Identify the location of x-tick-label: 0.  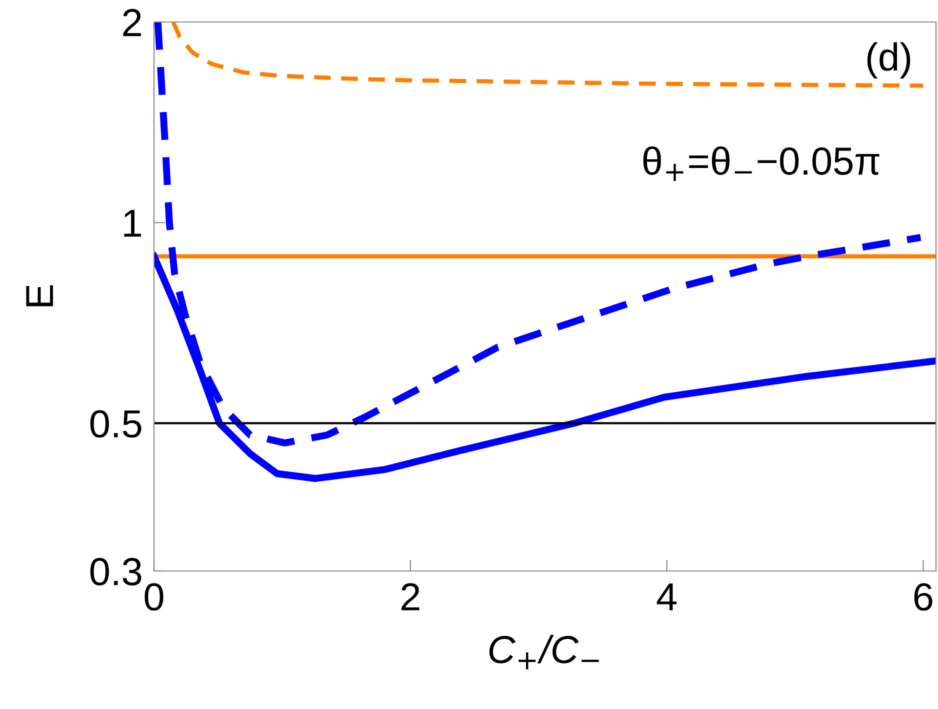
(154, 597).